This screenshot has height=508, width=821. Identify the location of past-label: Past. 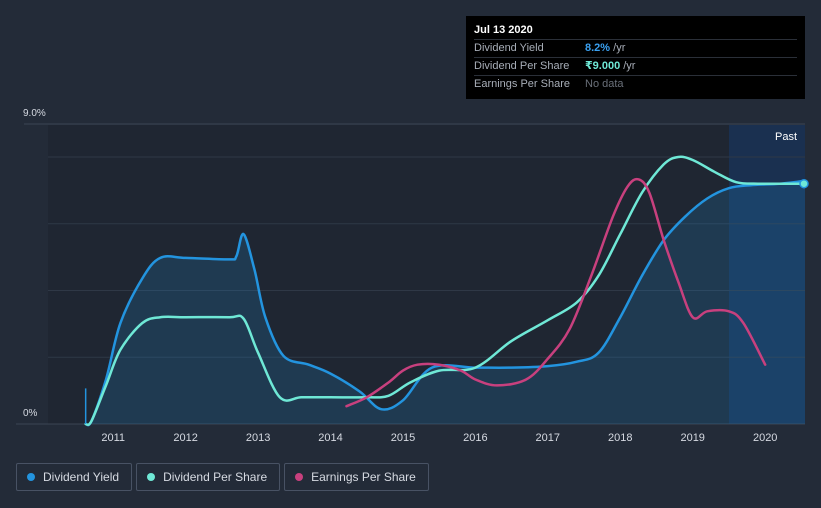
(786, 137).